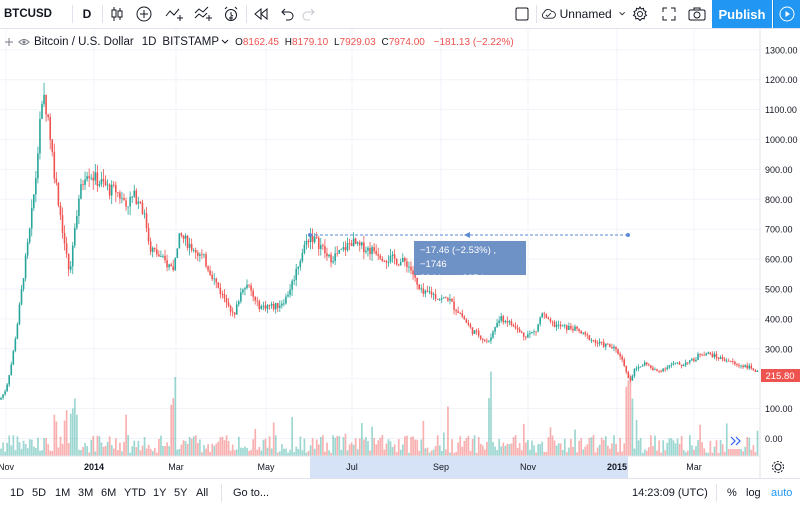 This screenshot has width=800, height=507. What do you see at coordinates (144, 14) in the screenshot?
I see `compare-button` at bounding box center [144, 14].